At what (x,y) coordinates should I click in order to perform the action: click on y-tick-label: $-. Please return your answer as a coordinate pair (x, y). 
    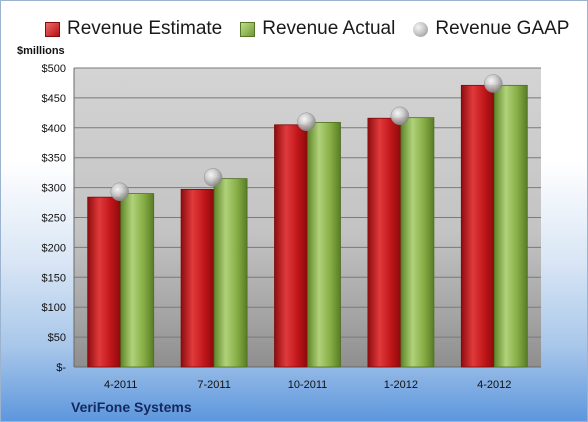
    Looking at the image, I should click on (61, 368).